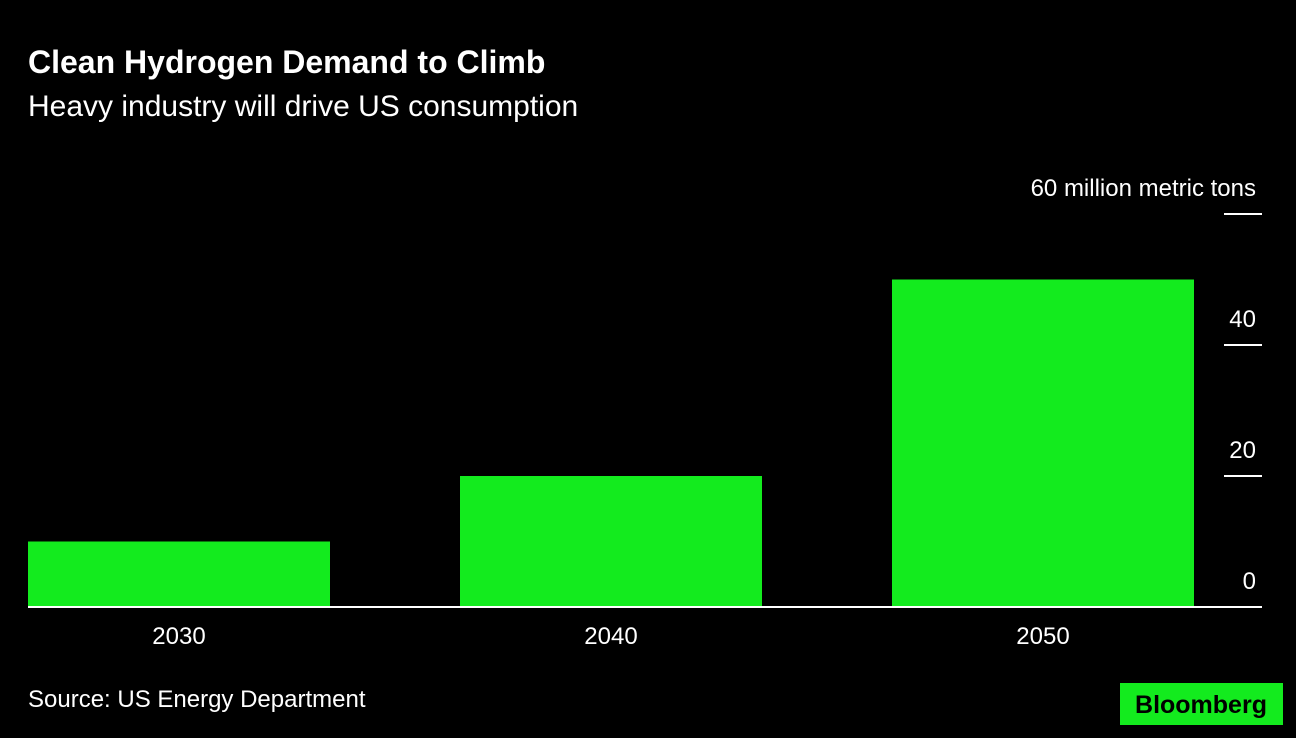  Describe the element at coordinates (178, 636) in the screenshot. I see `x-tick-label: 2030` at that location.